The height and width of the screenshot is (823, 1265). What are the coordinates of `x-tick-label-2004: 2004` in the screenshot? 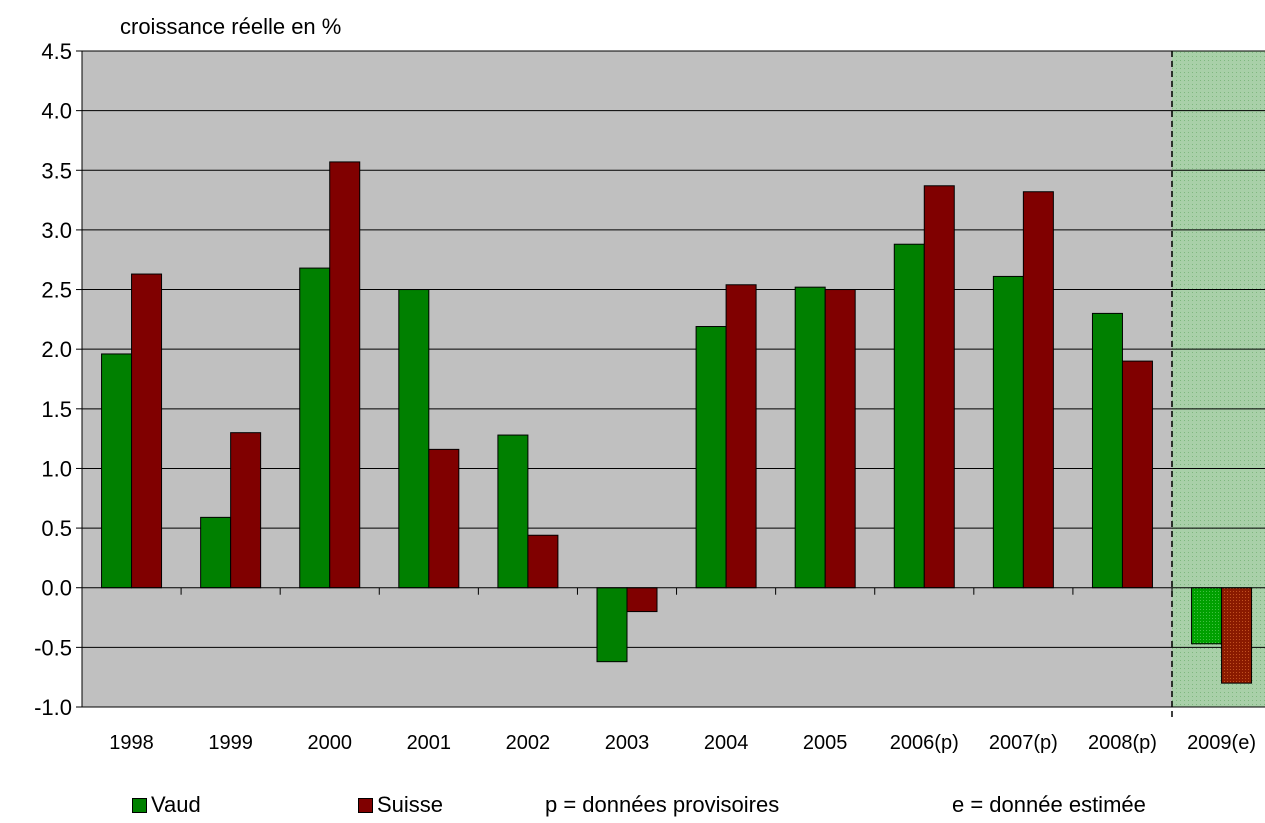 It's located at (726, 743).